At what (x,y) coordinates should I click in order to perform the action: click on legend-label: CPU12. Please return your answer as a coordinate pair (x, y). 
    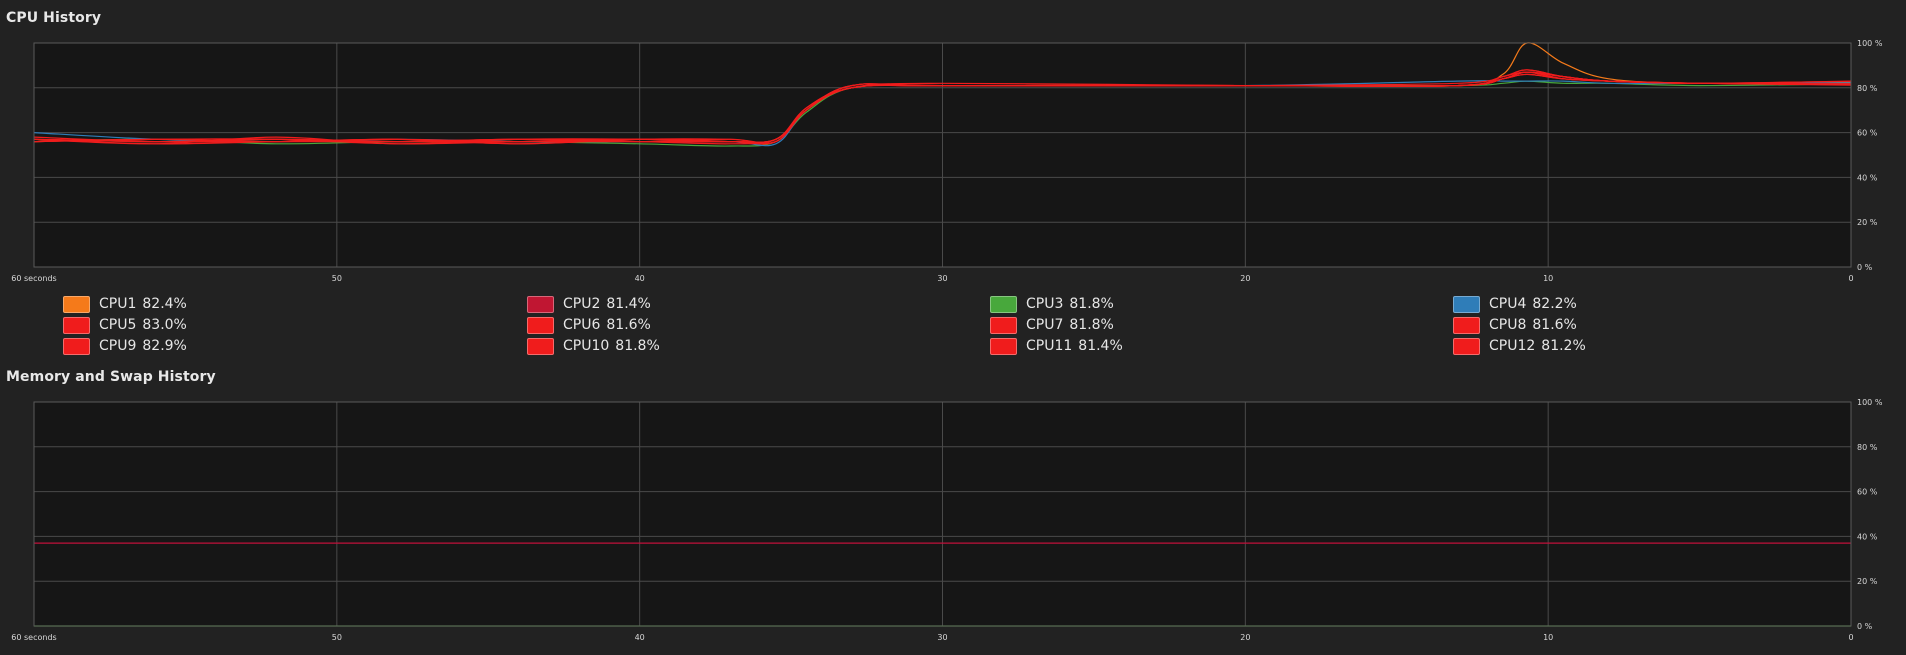
    Looking at the image, I should click on (1512, 346).